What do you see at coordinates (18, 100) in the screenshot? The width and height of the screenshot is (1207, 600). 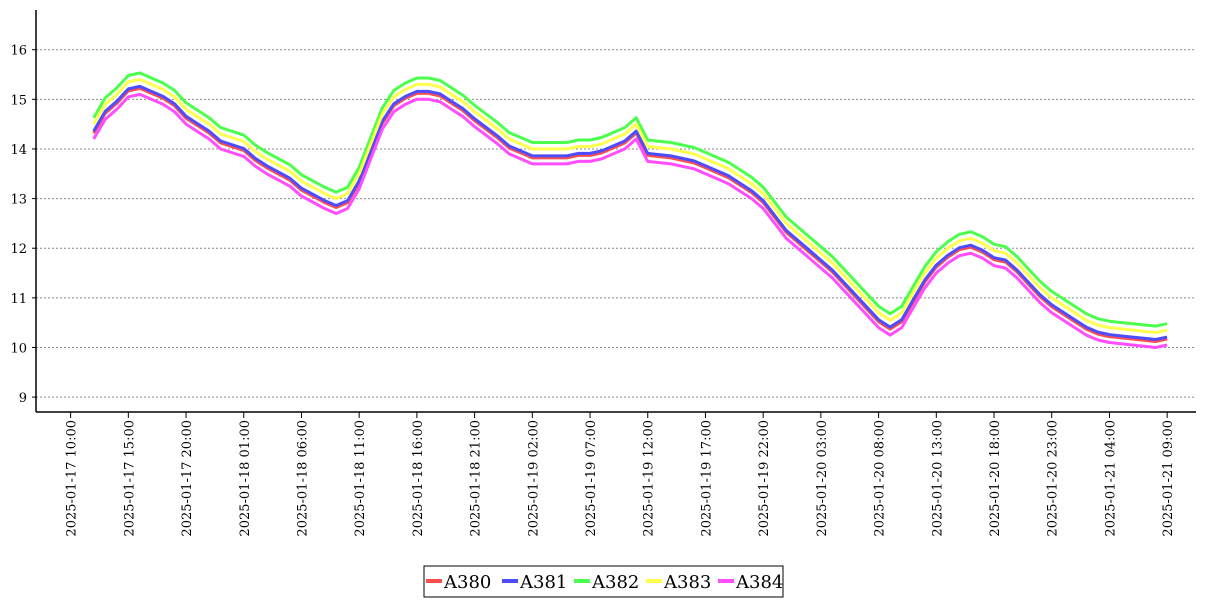 I see `y-tick-label: 15` at bounding box center [18, 100].